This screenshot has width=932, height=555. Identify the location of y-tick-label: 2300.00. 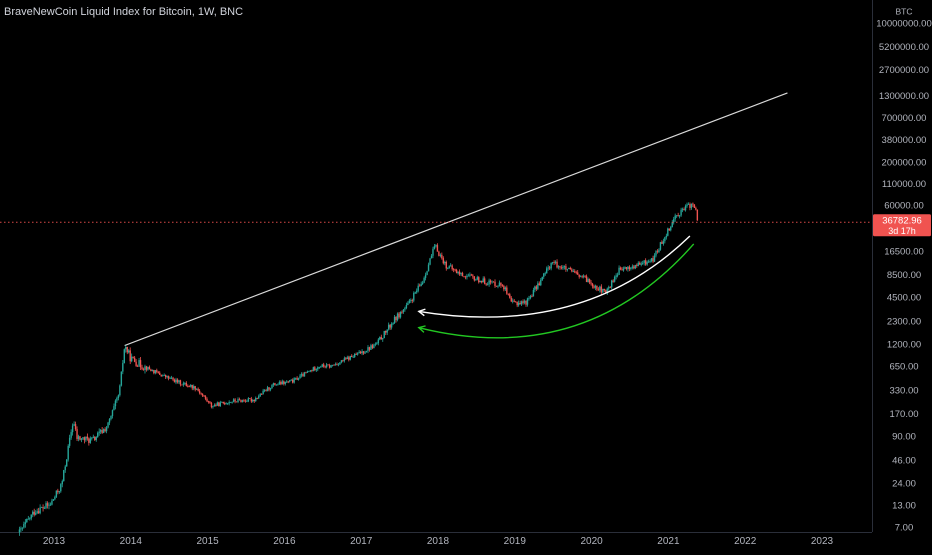
(904, 321).